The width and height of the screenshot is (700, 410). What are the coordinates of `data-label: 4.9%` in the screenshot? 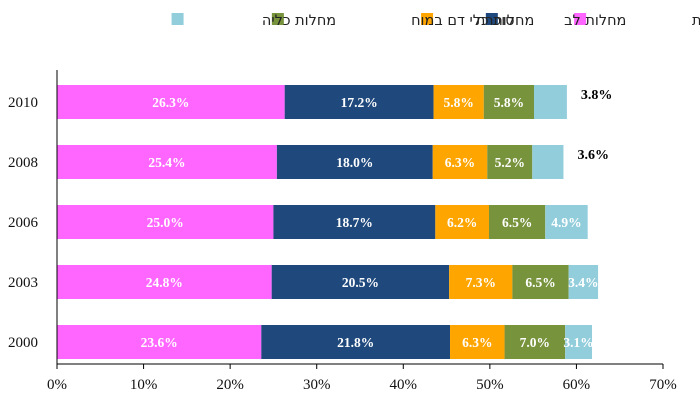 It's located at (566, 222).